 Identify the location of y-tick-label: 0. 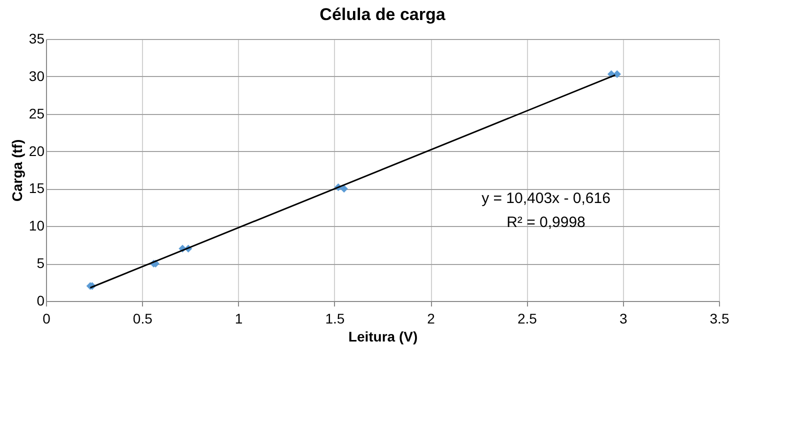
(40, 300).